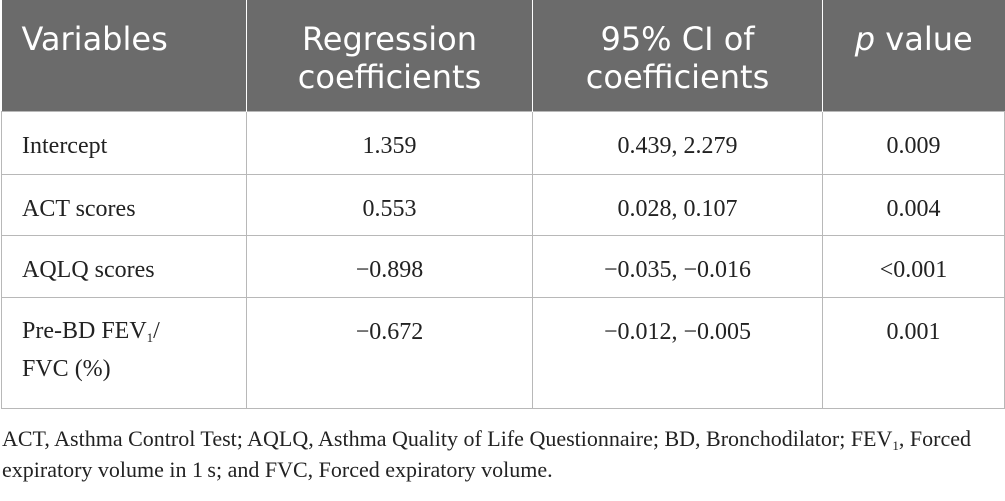 The width and height of the screenshot is (1005, 501). What do you see at coordinates (865, 39) in the screenshot?
I see `header-p-italic: p` at bounding box center [865, 39].